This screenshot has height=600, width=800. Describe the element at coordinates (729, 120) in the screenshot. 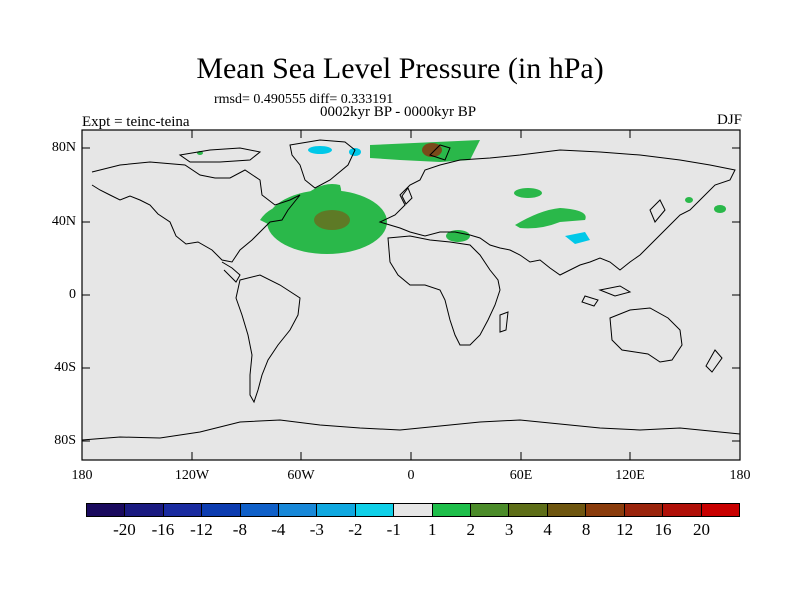

I see `season-label: DJF` at that location.